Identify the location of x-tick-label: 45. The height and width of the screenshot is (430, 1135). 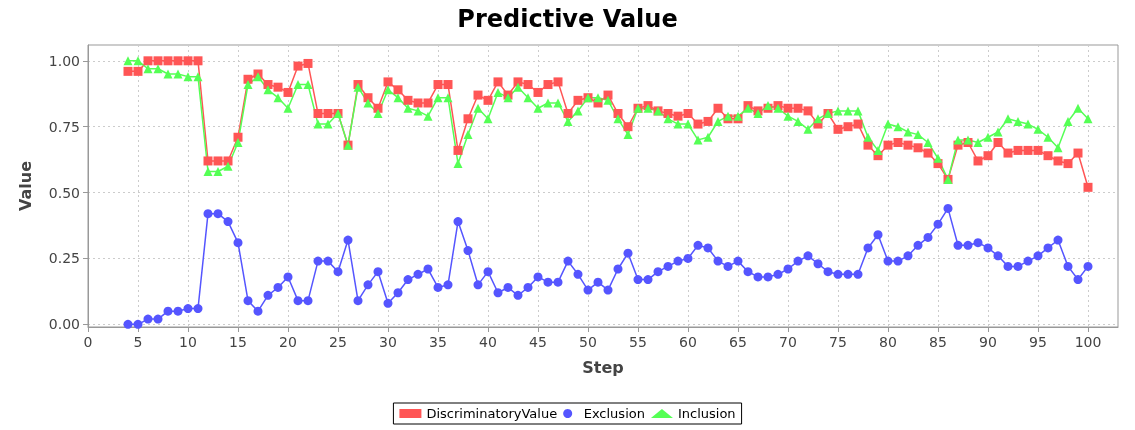
(538, 342).